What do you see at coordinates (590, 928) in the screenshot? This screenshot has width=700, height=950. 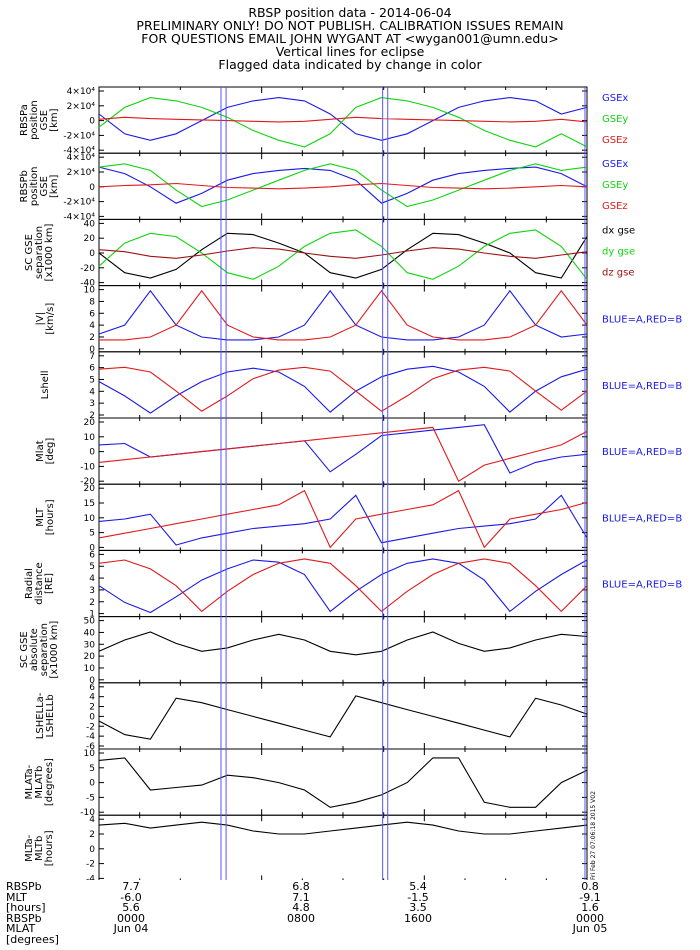 I see `footer-value: Jun 05` at bounding box center [590, 928].